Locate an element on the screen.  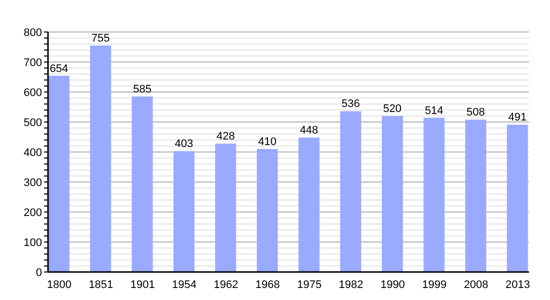
data-label: 520 is located at coordinates (392, 109).